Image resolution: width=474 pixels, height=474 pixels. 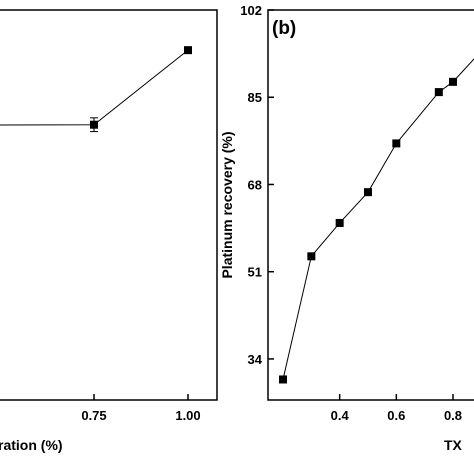 I want to click on panel-b-y-tick-label: 34, so click(x=255, y=359).